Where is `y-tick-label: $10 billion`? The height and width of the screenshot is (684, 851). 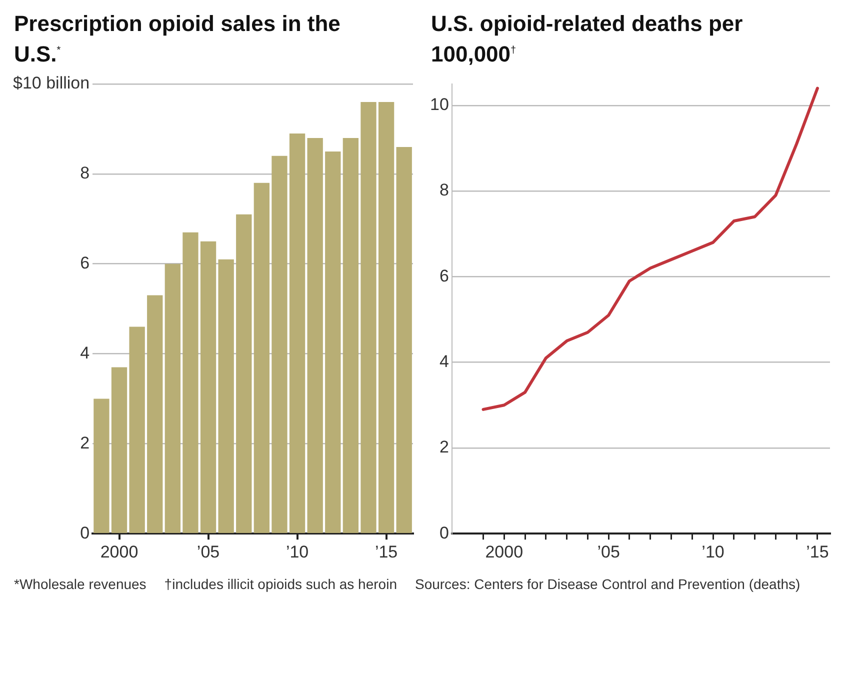 y-tick-label: $10 billion is located at coordinates (51, 83).